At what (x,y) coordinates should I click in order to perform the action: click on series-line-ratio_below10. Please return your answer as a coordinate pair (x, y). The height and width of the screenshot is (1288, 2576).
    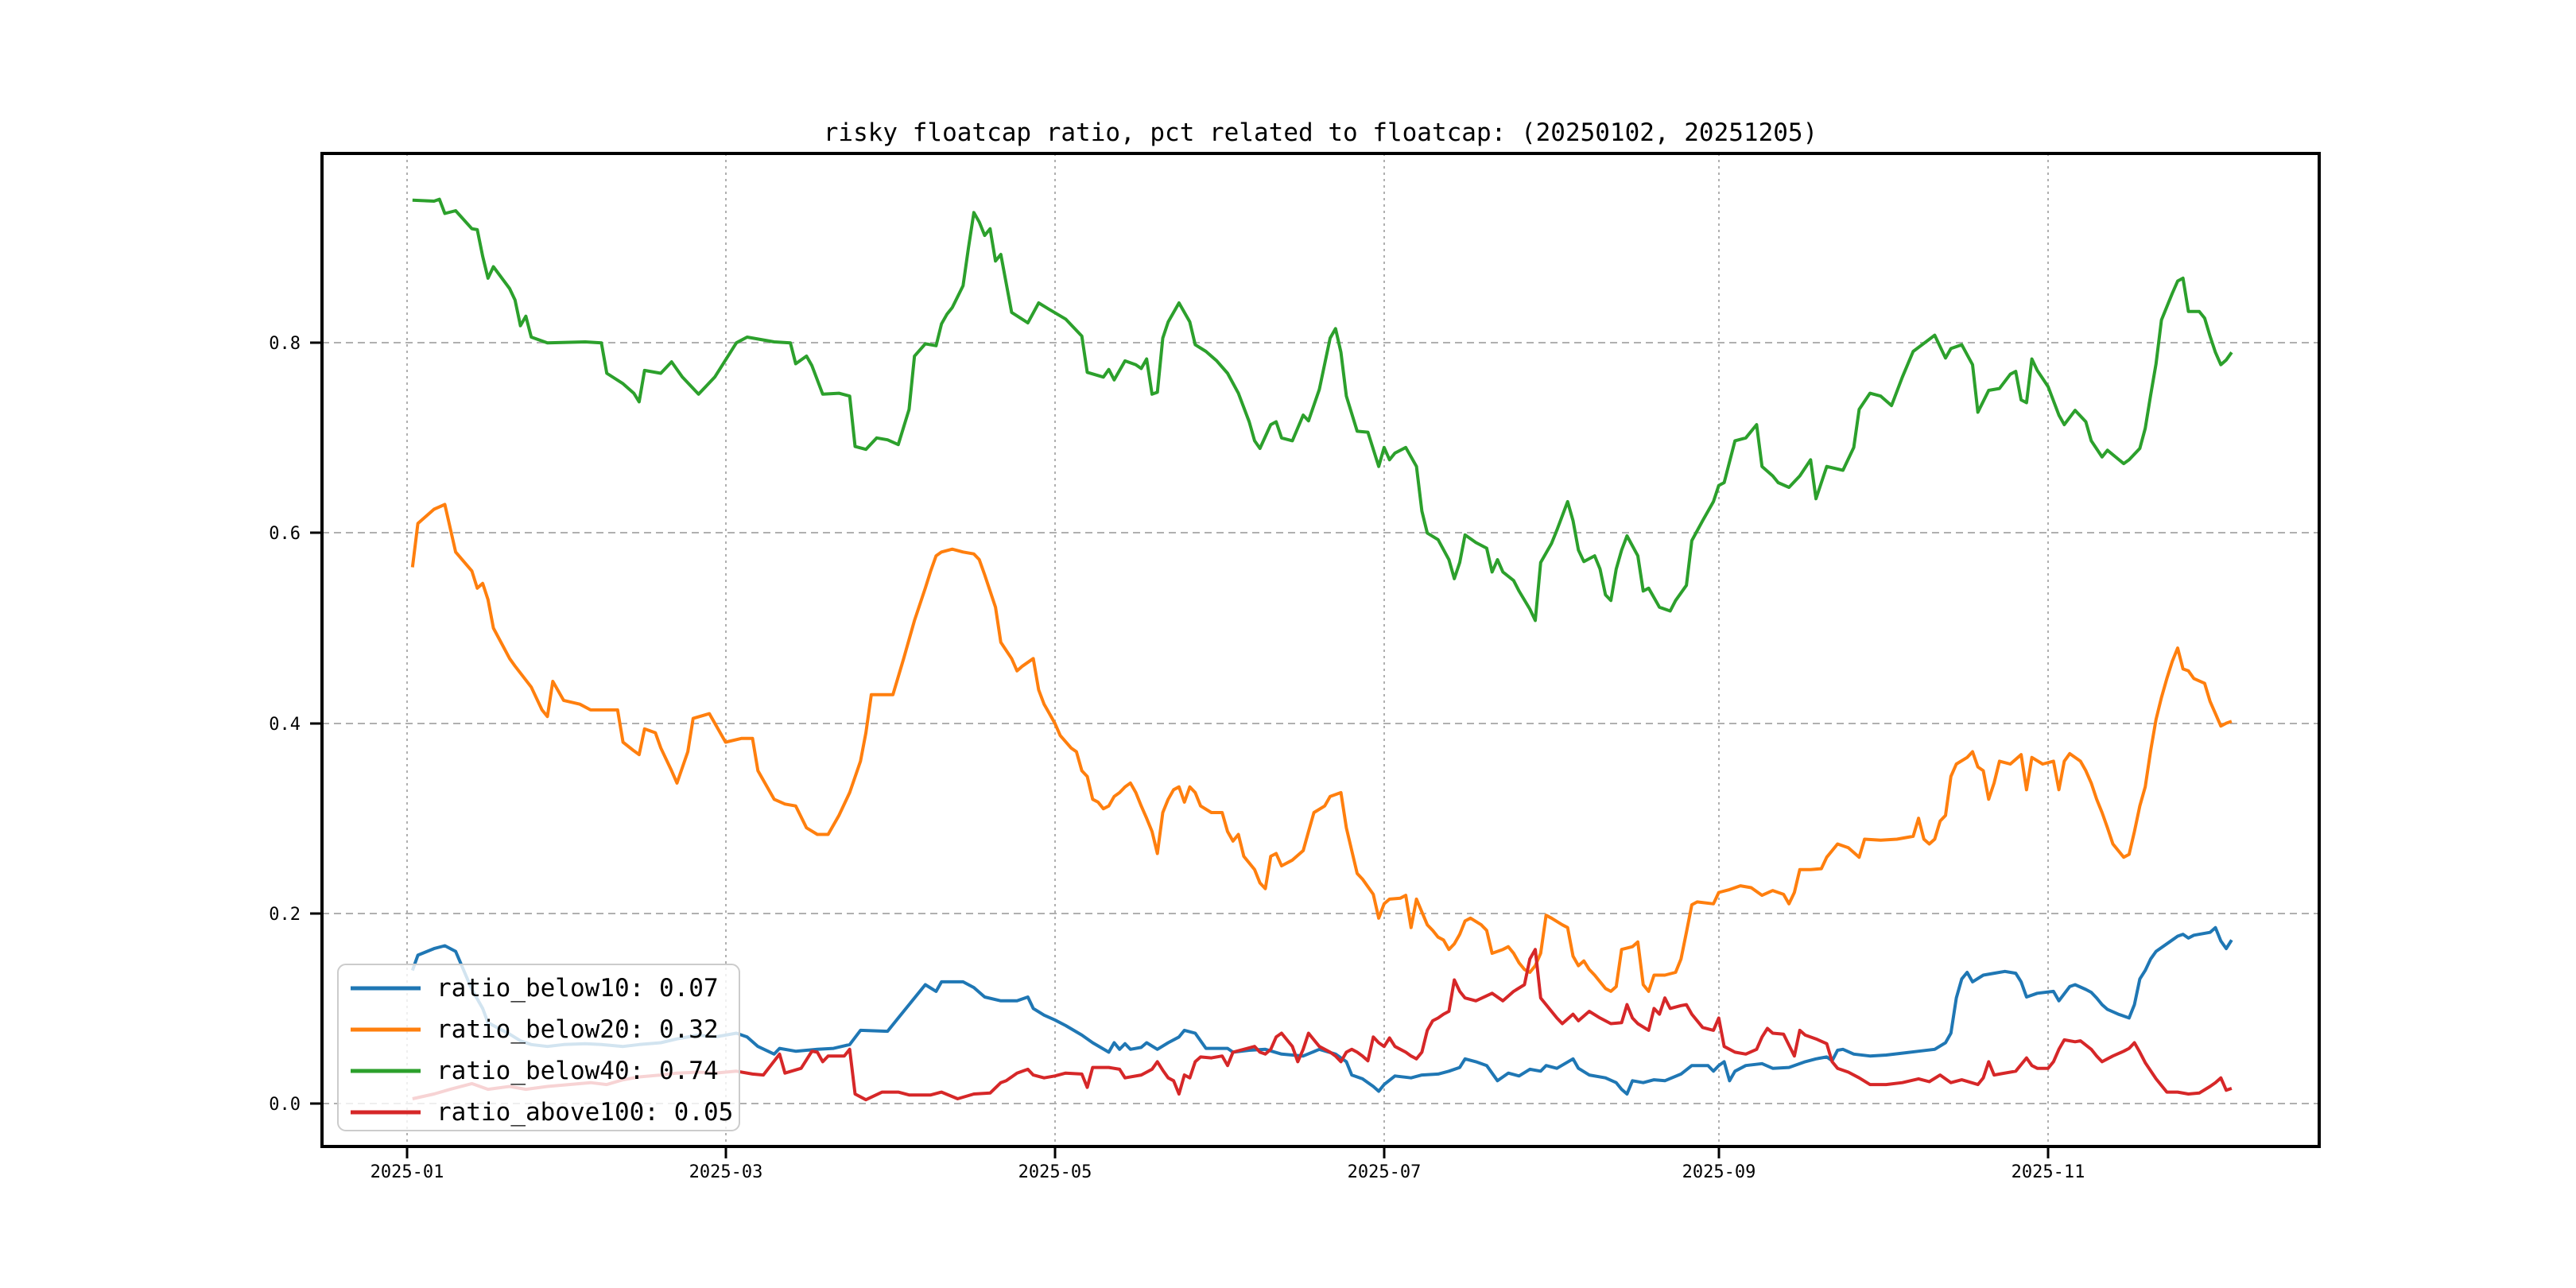
    Looking at the image, I should click on (1322, 1010).